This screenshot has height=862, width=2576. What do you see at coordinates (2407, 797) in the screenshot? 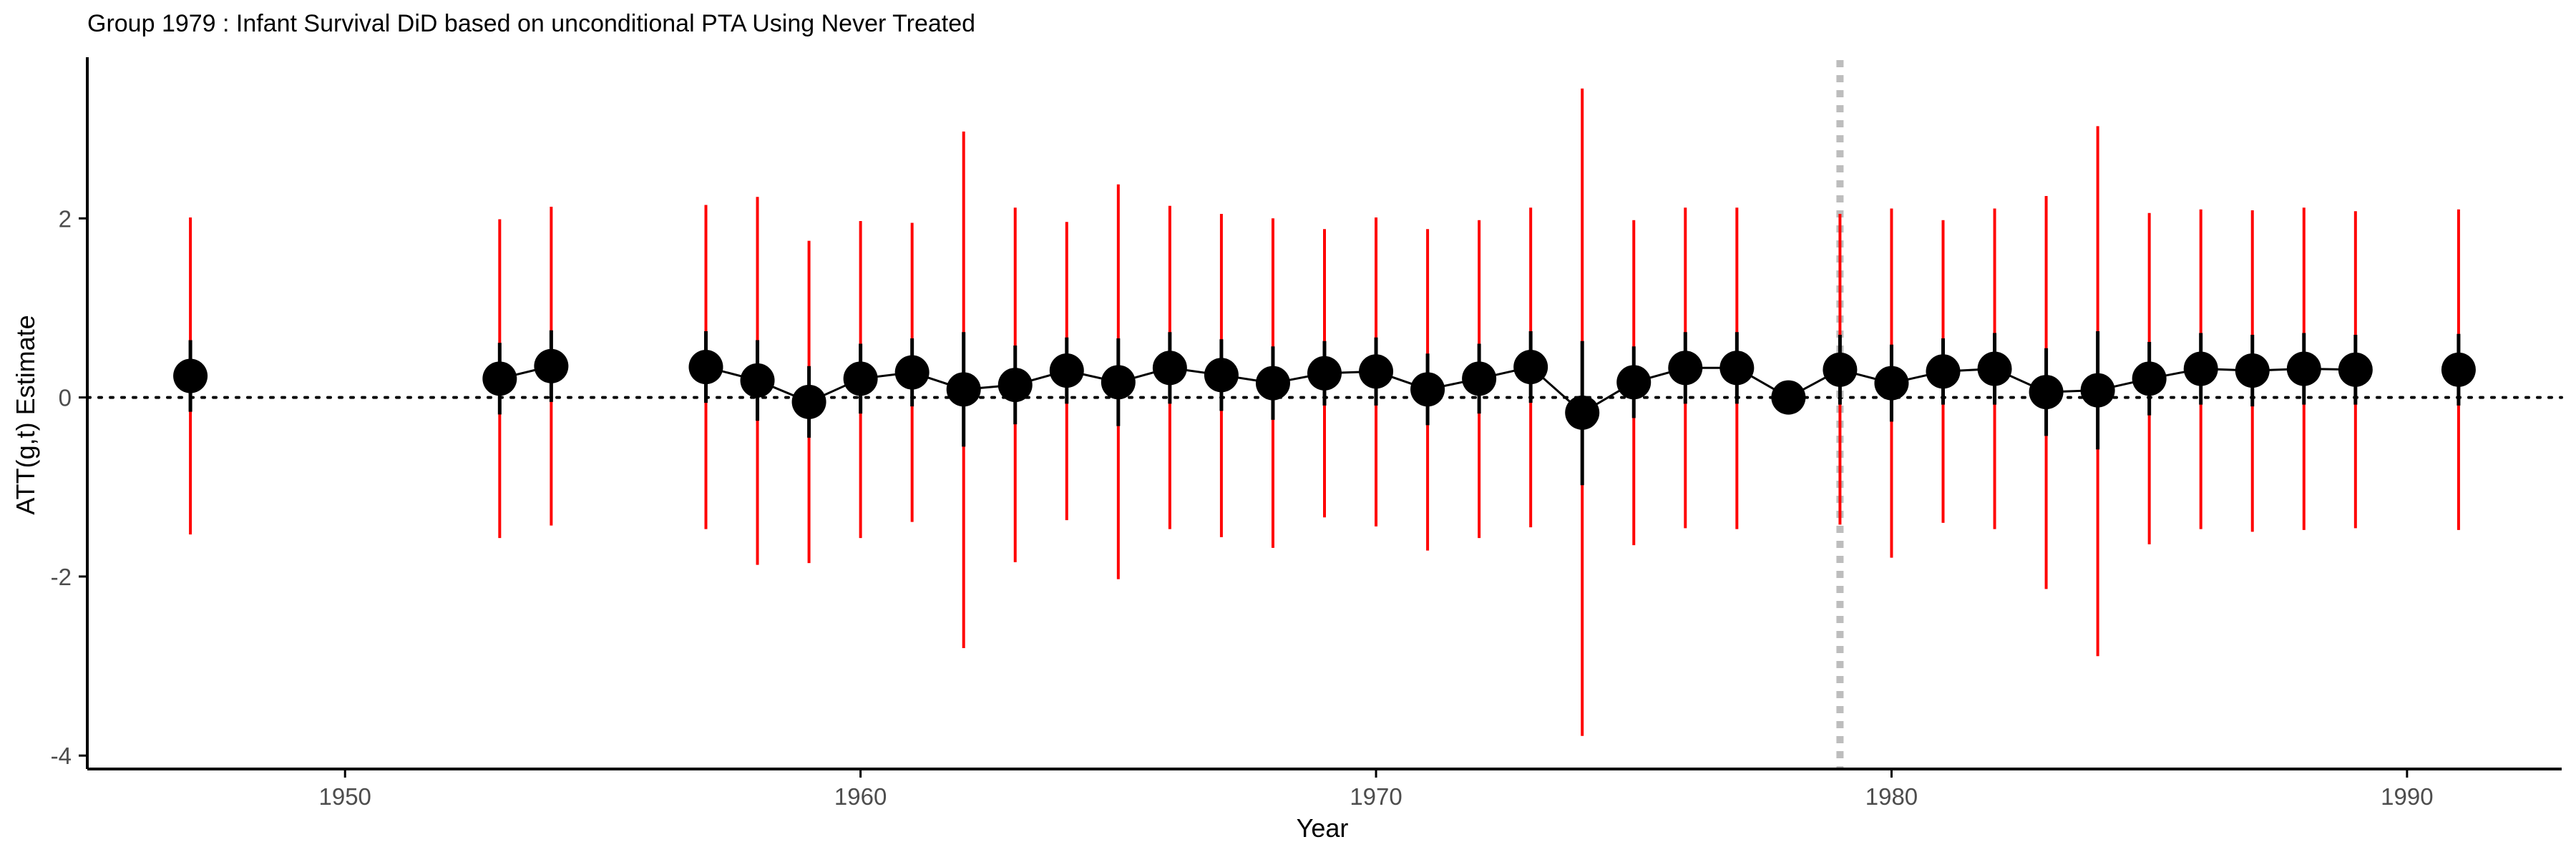
I see `x-tick-label: 1990` at bounding box center [2407, 797].